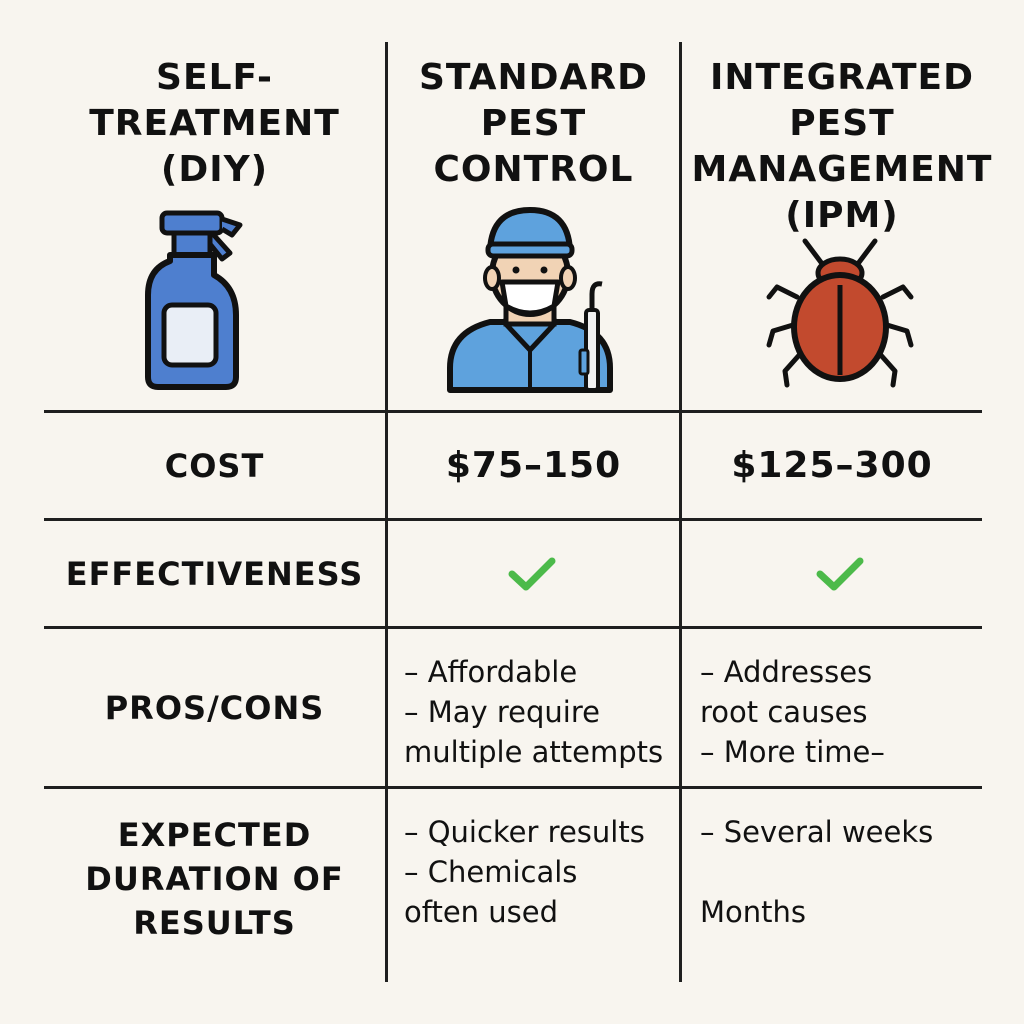  What do you see at coordinates (792, 712) in the screenshot?
I see `pros-cons-ipm: – Addresses root causes – More time–` at bounding box center [792, 712].